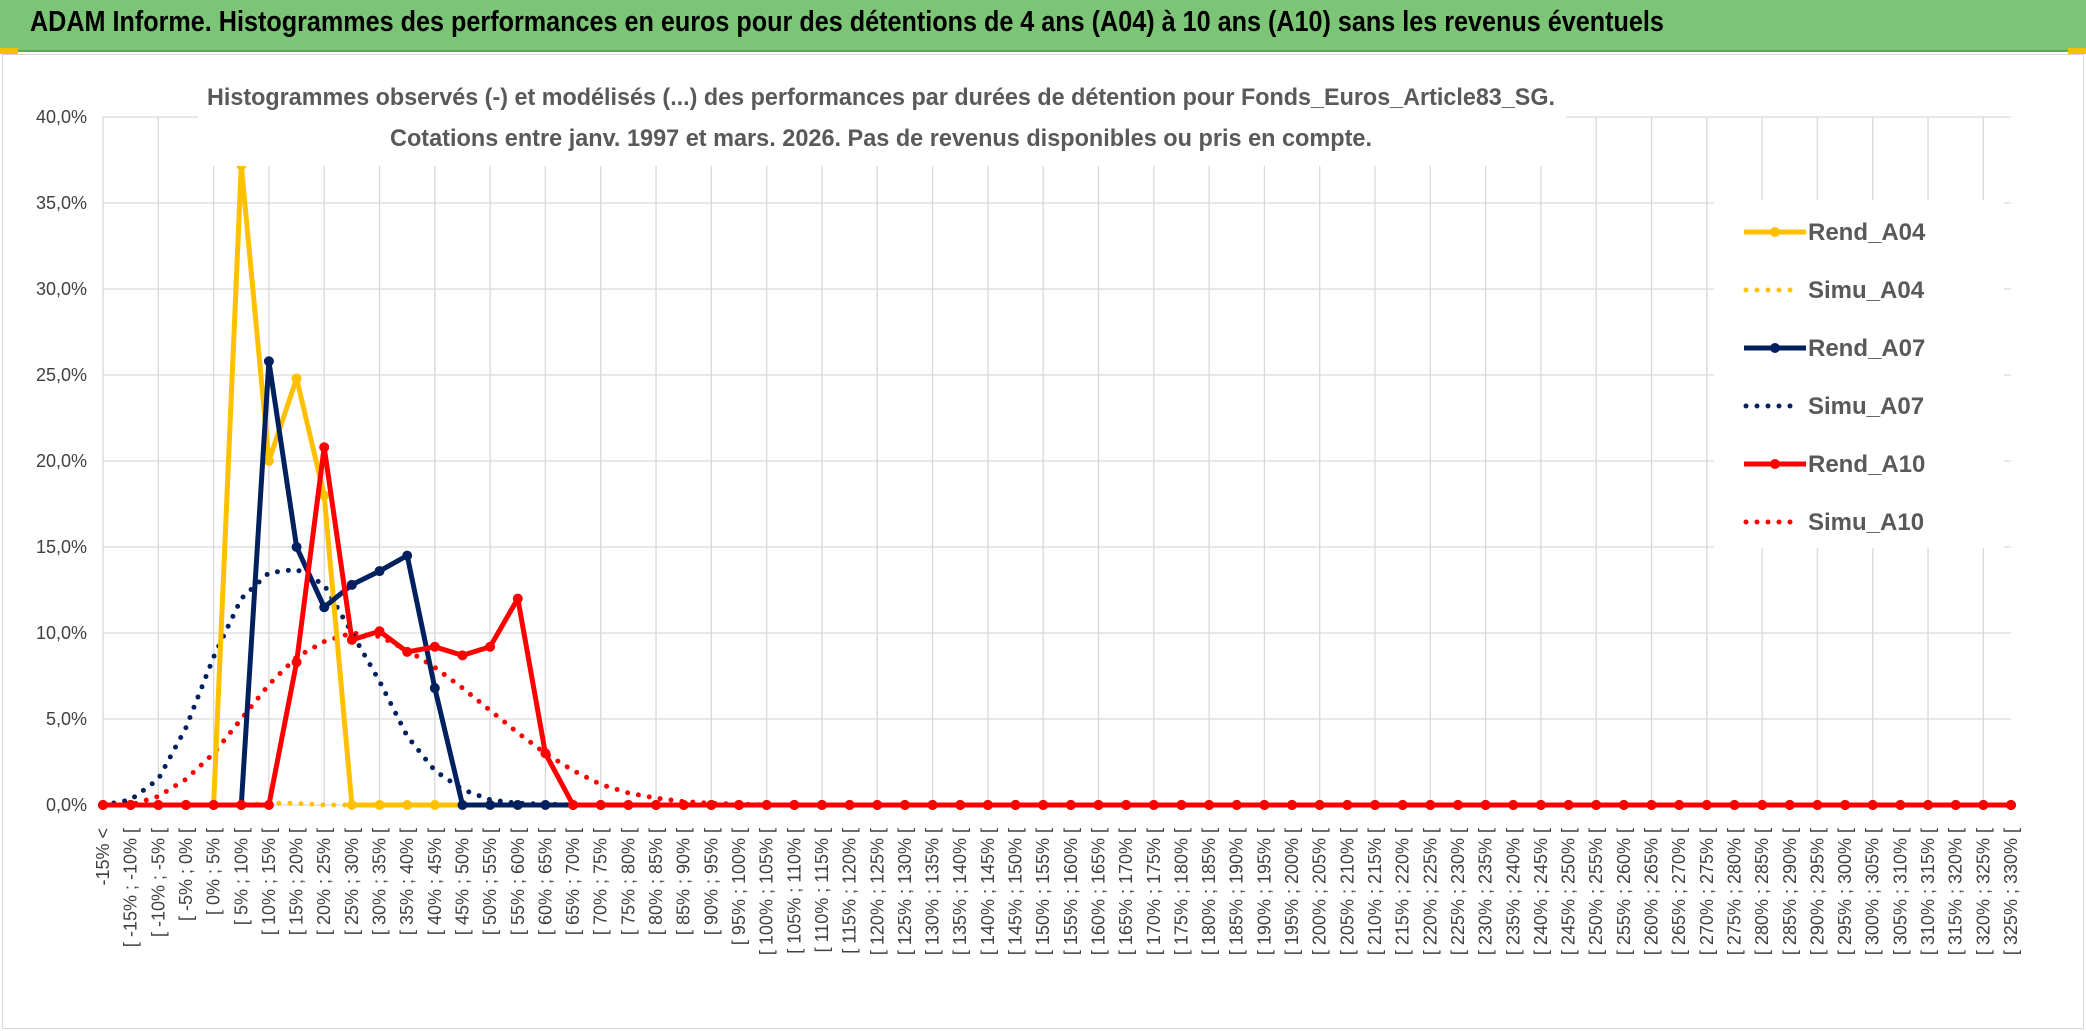  What do you see at coordinates (1264, 891) in the screenshot?
I see `x-tick-label: [ 190% ; 195% [` at bounding box center [1264, 891].